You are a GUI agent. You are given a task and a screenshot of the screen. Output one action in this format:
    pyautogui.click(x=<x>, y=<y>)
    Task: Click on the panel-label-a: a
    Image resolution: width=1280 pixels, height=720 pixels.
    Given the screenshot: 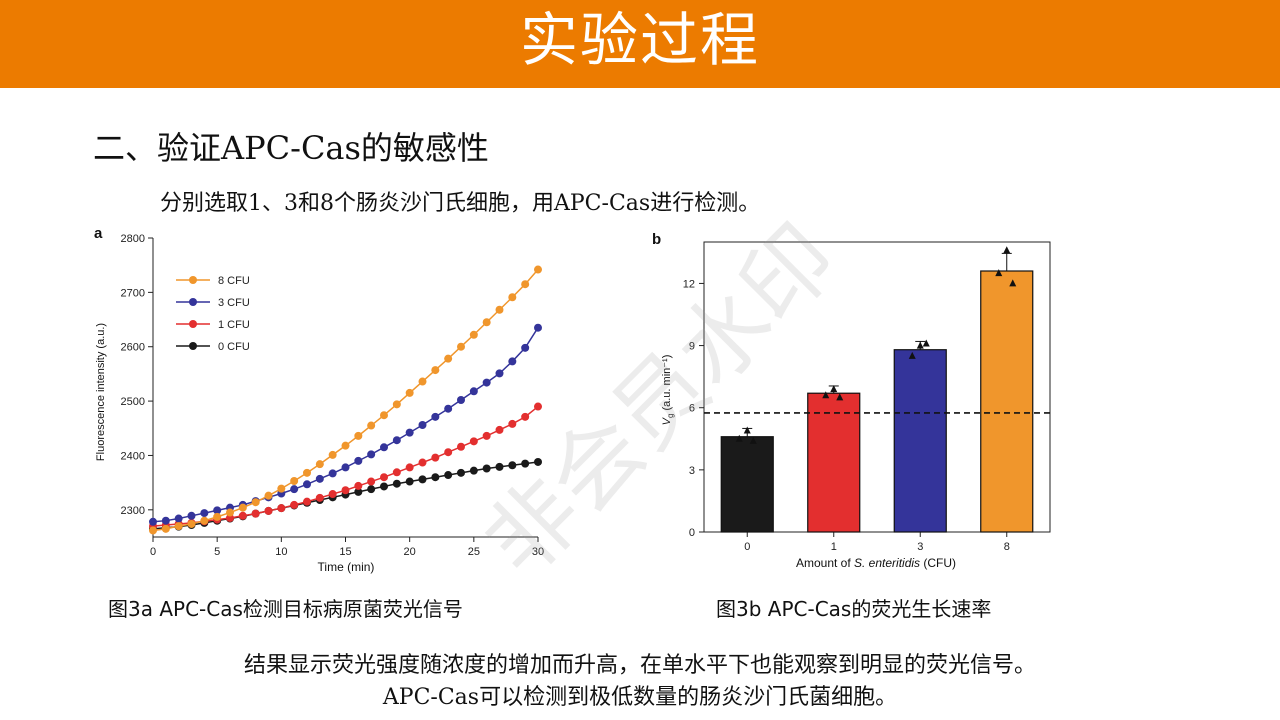 What is the action you would take?
    pyautogui.click(x=98, y=233)
    